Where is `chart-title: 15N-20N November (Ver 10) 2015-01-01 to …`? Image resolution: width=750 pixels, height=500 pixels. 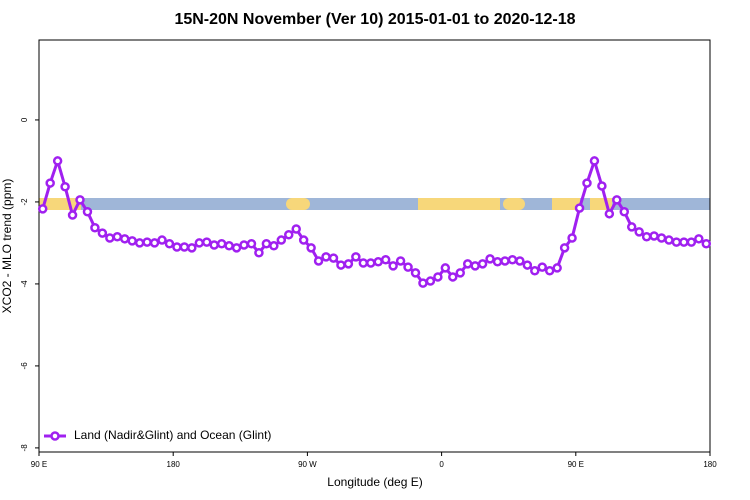 chart-title: 15N-20N November (Ver 10) 2015-01-01 to … is located at coordinates (374, 19).